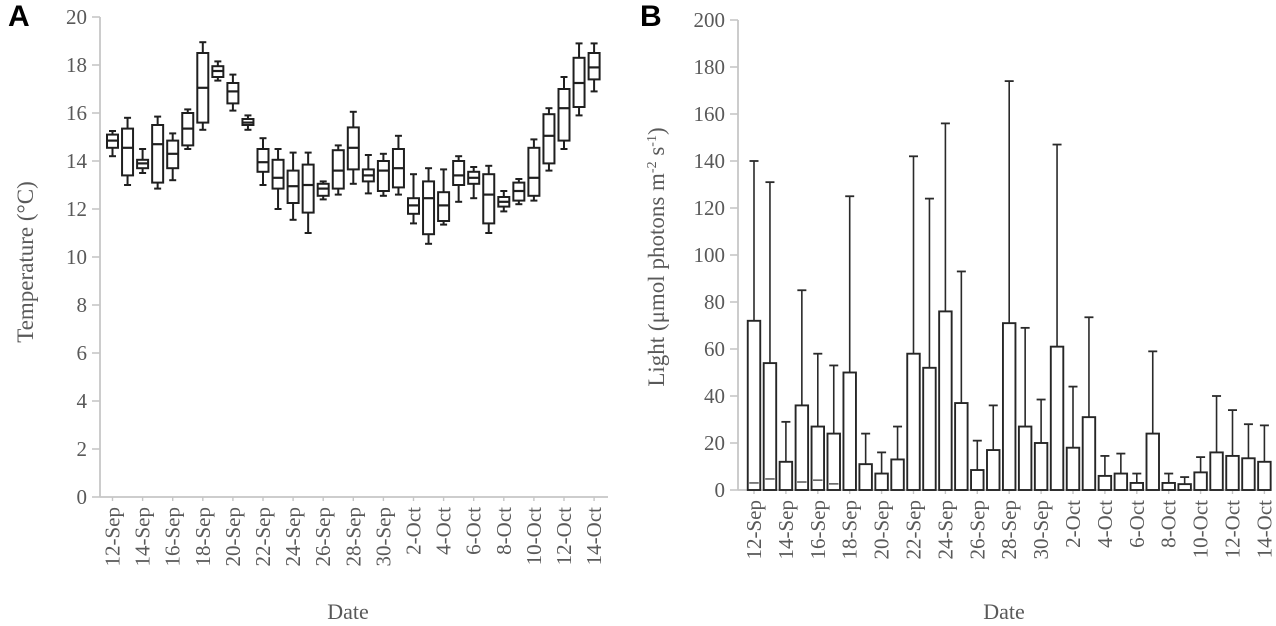 This screenshot has height=626, width=1276. What do you see at coordinates (82, 353) in the screenshot?
I see `y-tick-label: 6` at bounding box center [82, 353].